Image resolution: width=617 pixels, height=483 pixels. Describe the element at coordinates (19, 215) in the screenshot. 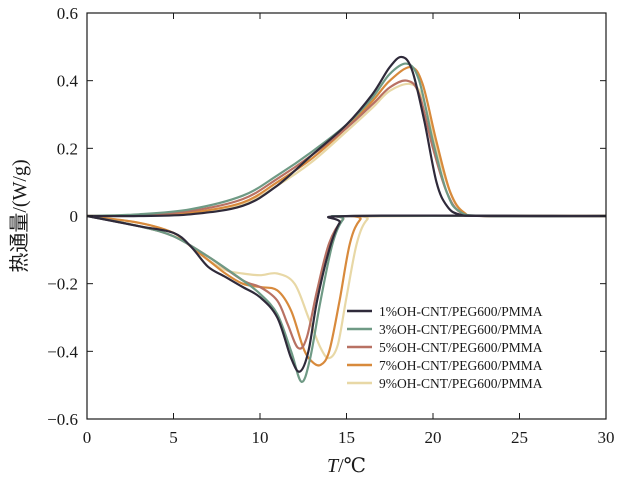

I see `y-axis-title: 热通量/(W/g)` at that location.